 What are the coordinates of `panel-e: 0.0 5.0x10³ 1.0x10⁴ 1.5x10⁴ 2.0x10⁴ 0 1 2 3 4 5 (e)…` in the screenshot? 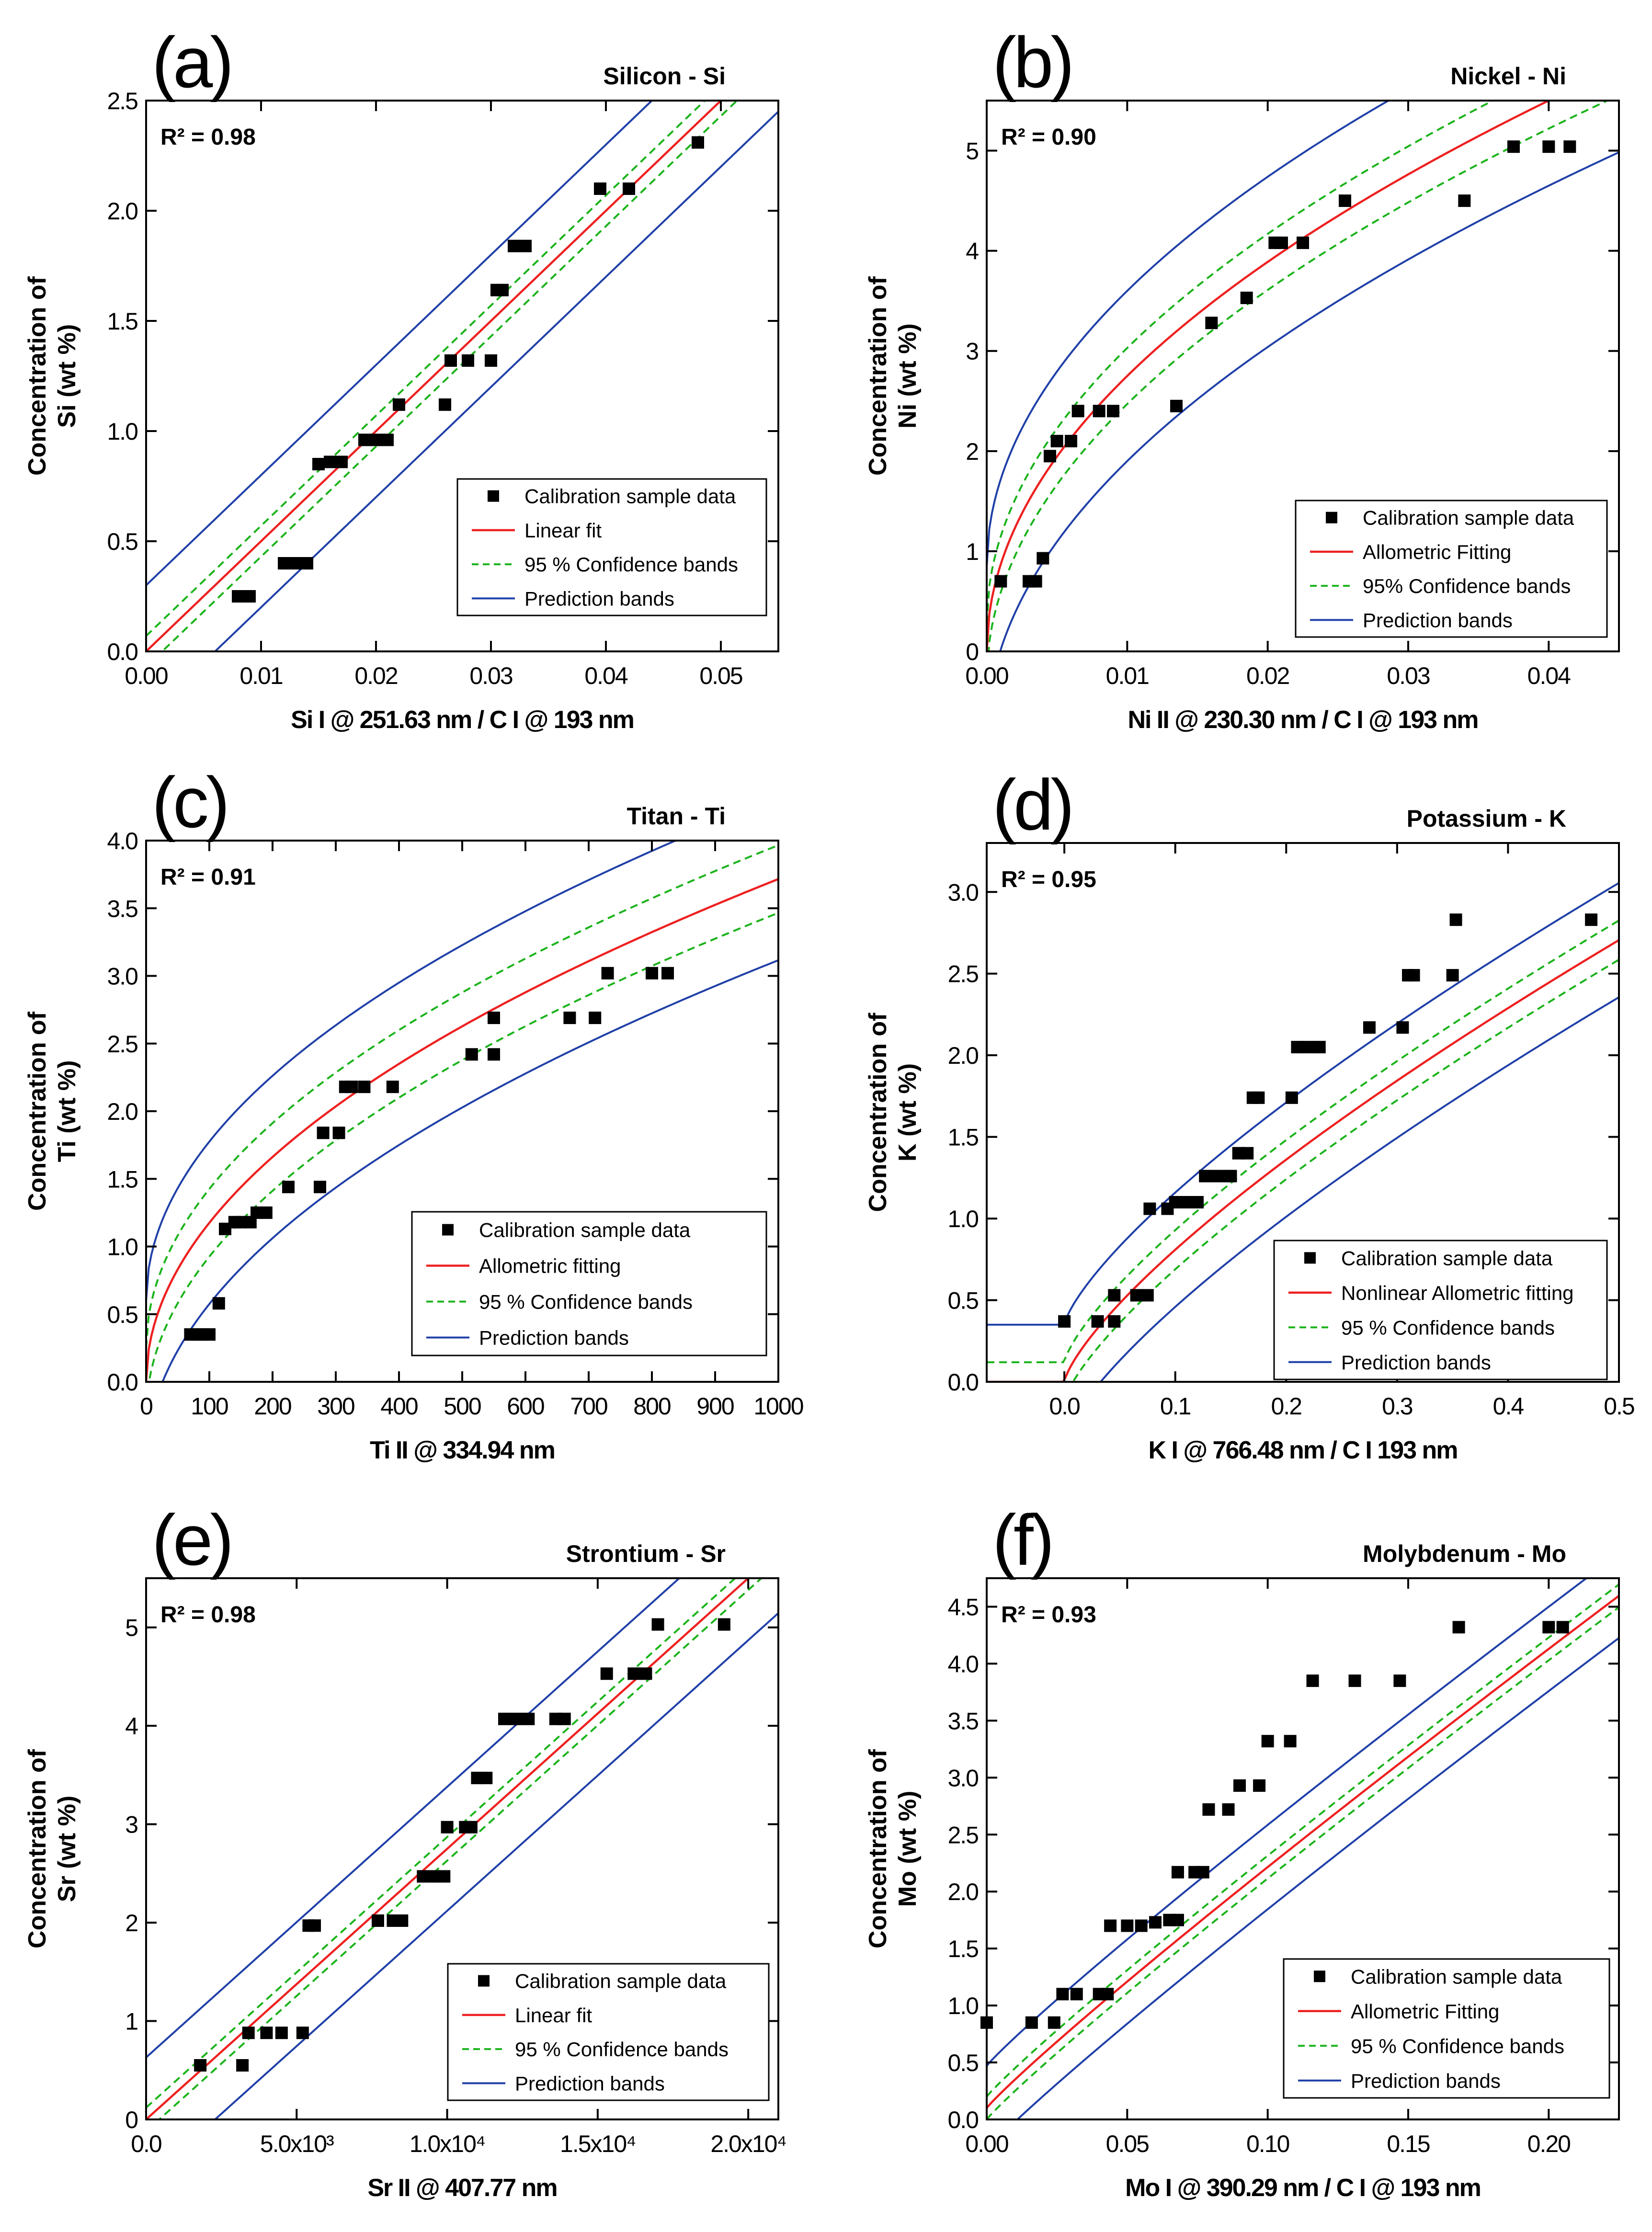 It's located at (405, 1851).